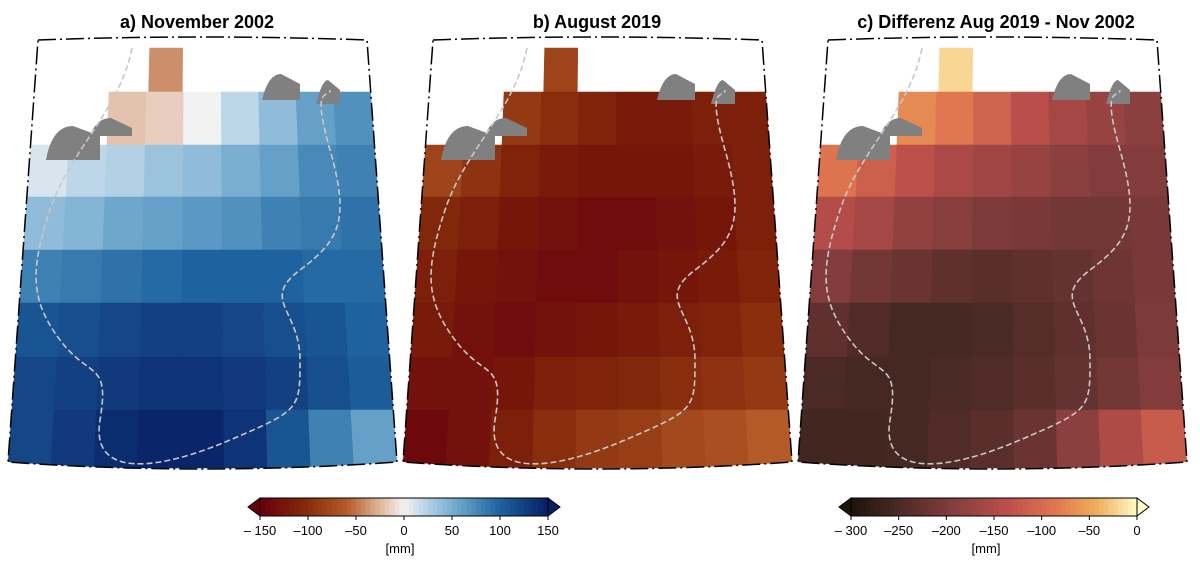 The width and height of the screenshot is (1200, 567). I want to click on colorbar-extend-max, so click(554, 507).